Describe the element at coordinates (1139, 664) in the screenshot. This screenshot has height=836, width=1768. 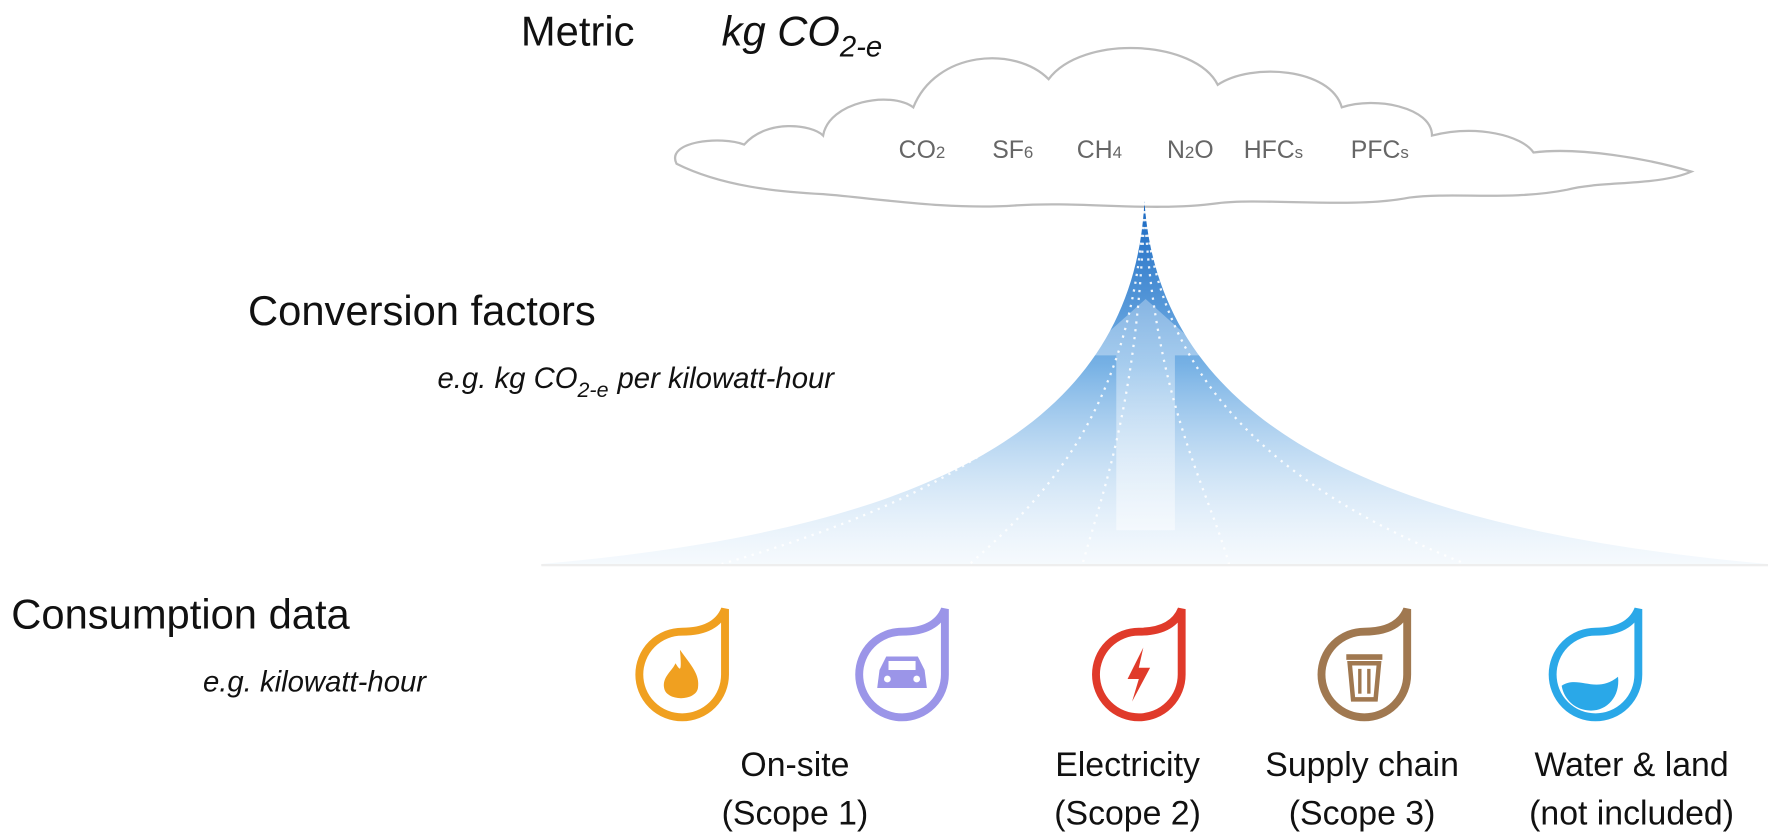
I see `icon-electricity` at that location.